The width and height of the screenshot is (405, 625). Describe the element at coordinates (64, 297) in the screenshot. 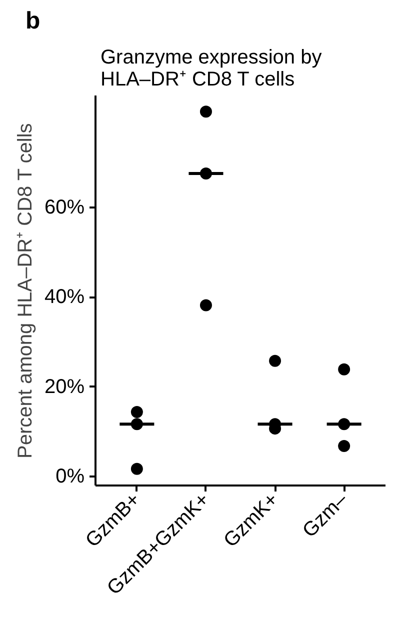

I see `y-tick-label: 40%` at that location.